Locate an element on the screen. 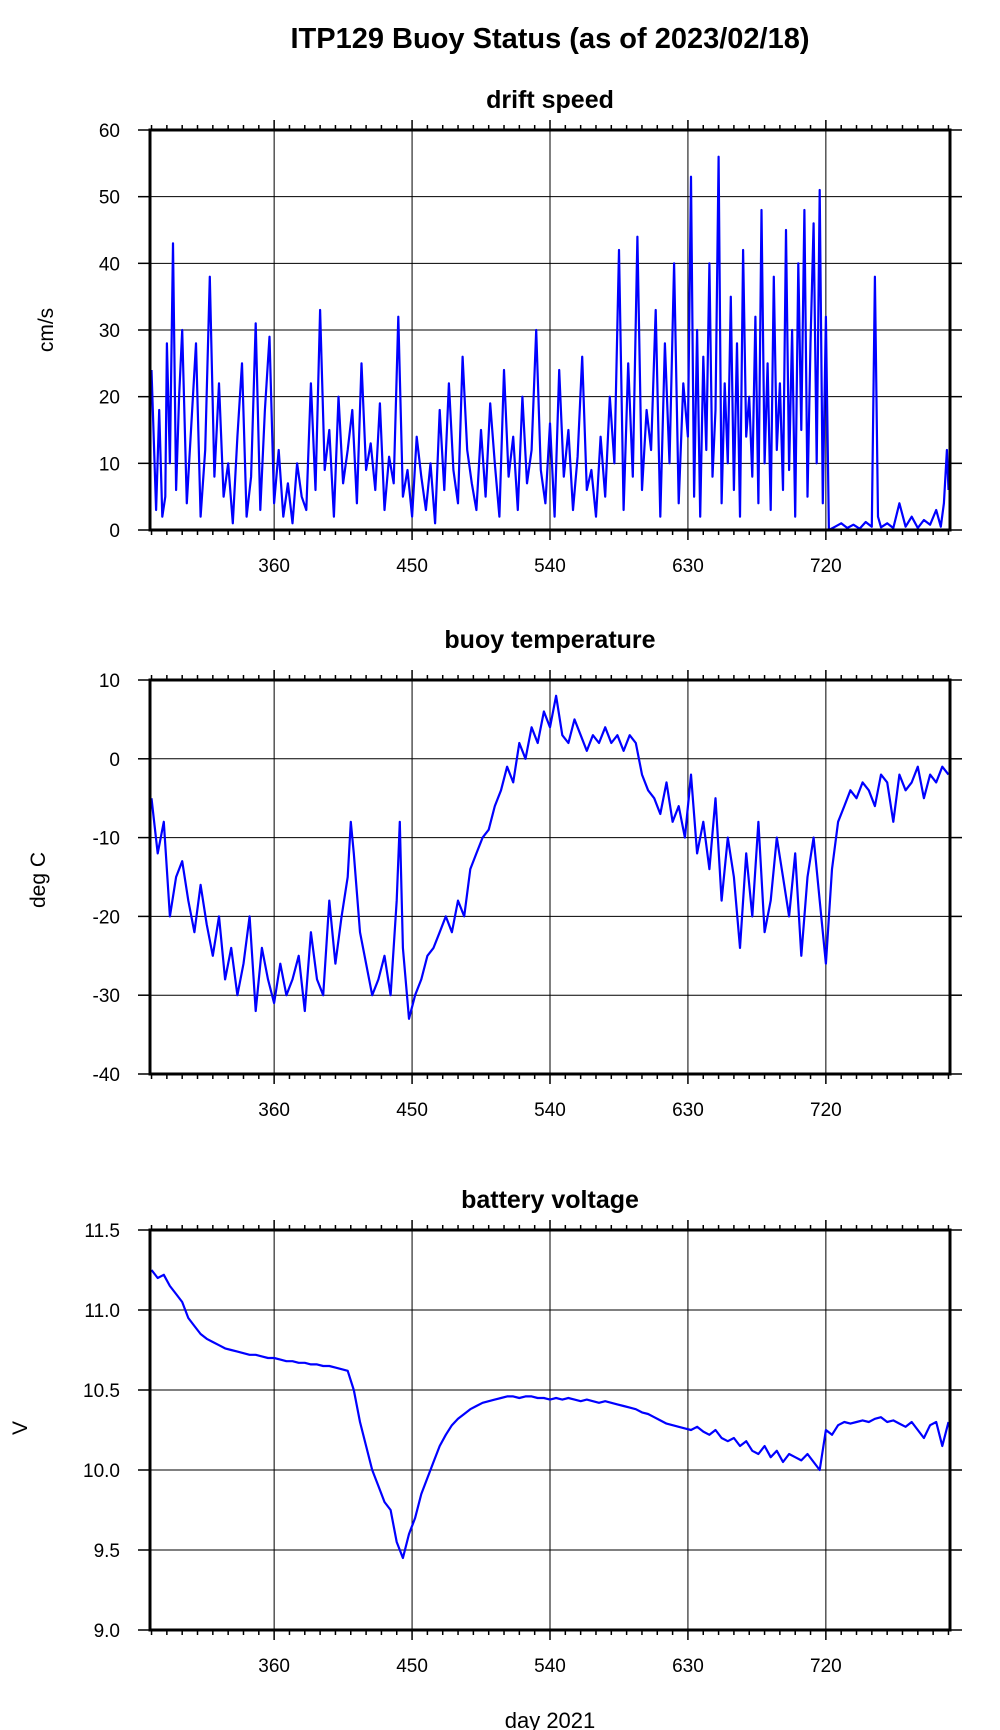 Image resolution: width=1000 pixels, height=1730 pixels. y-tick-label-buoy-temperature-5: 10 is located at coordinates (109, 681).